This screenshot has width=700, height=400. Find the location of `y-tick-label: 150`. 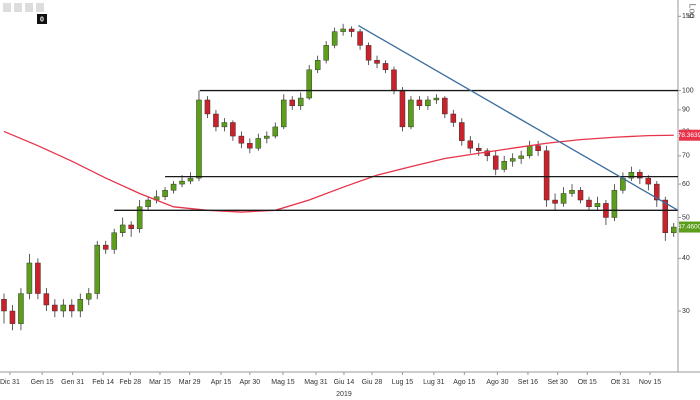

y-tick-label: 150 is located at coordinates (688, 16).